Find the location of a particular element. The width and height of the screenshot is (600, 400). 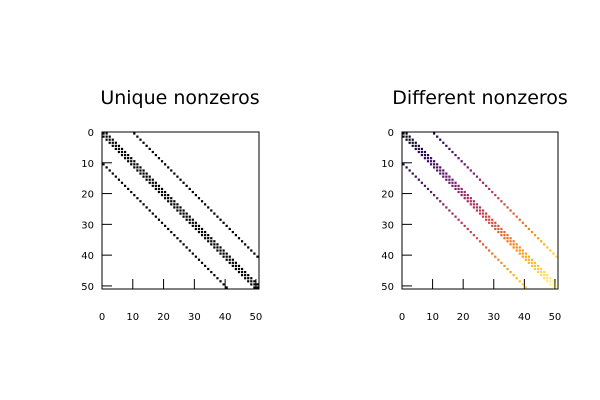

x-tick-label: 20 is located at coordinates (163, 317).